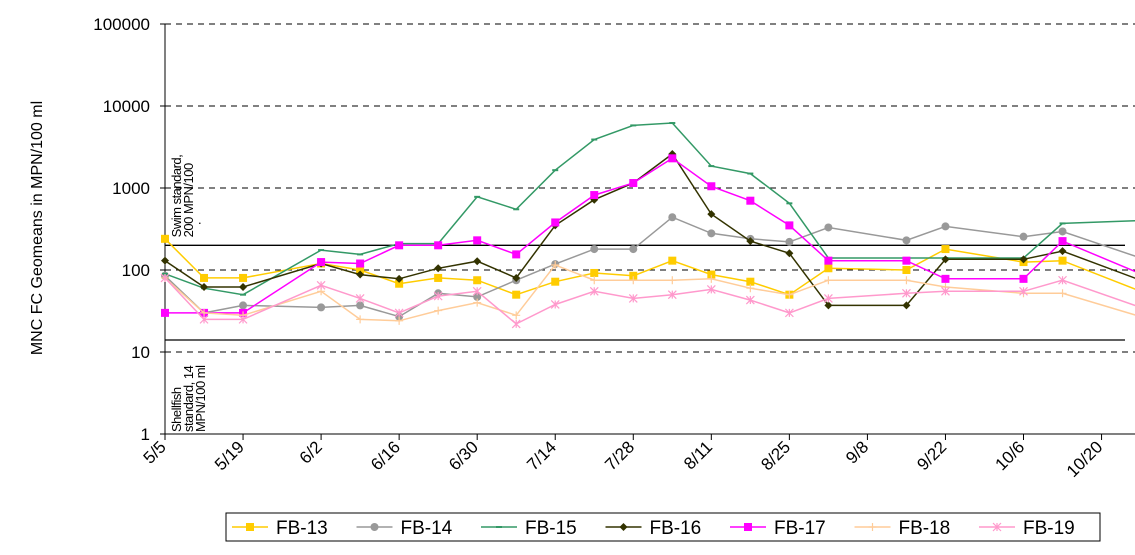  Describe the element at coordinates (126, 106) in the screenshot. I see `y-tick-label: 10000` at that location.